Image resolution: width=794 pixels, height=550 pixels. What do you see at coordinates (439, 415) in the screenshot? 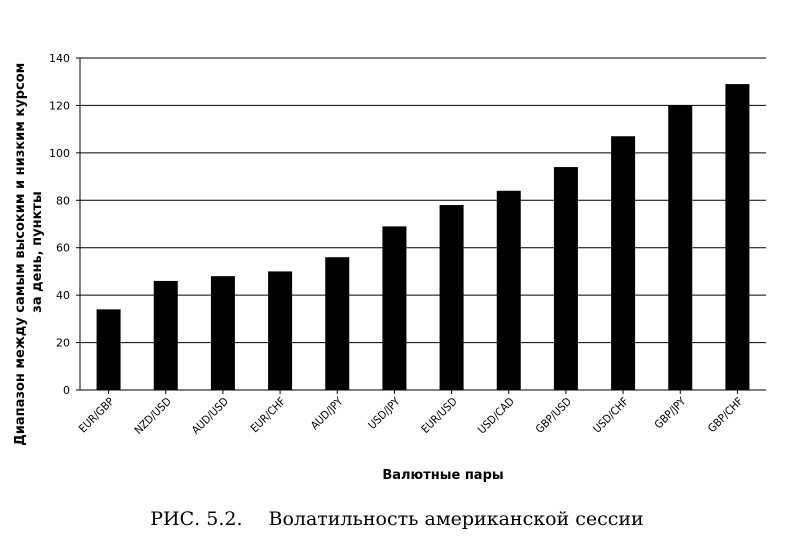
I see `x-tick-label: EUR/USD` at bounding box center [439, 415].